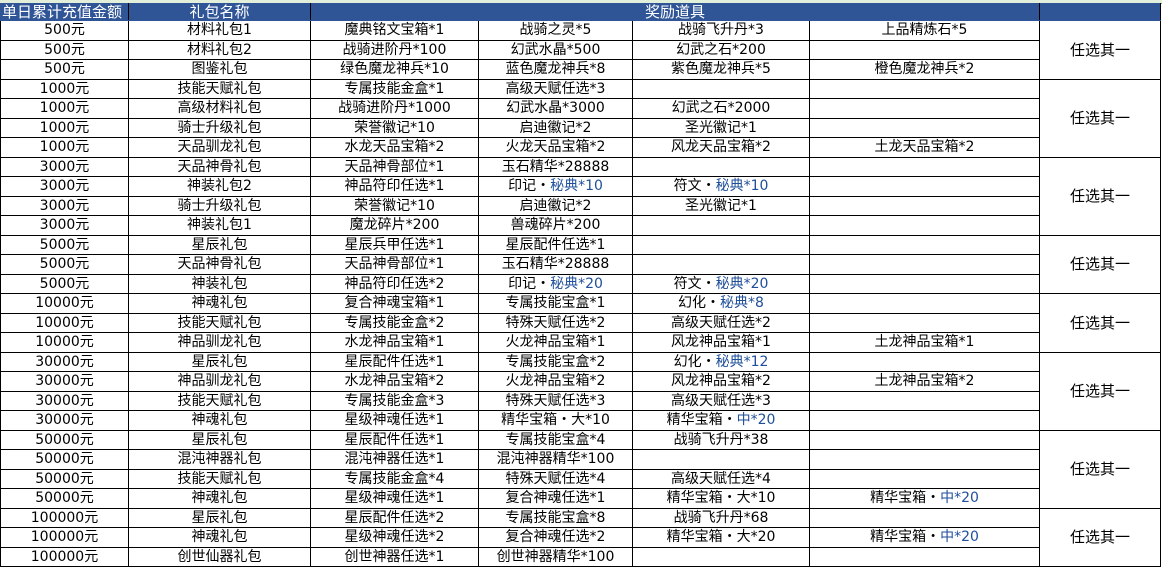  Describe the element at coordinates (721, 49) in the screenshot. I see `reward-item-cell: 幻武之石*200` at that location.